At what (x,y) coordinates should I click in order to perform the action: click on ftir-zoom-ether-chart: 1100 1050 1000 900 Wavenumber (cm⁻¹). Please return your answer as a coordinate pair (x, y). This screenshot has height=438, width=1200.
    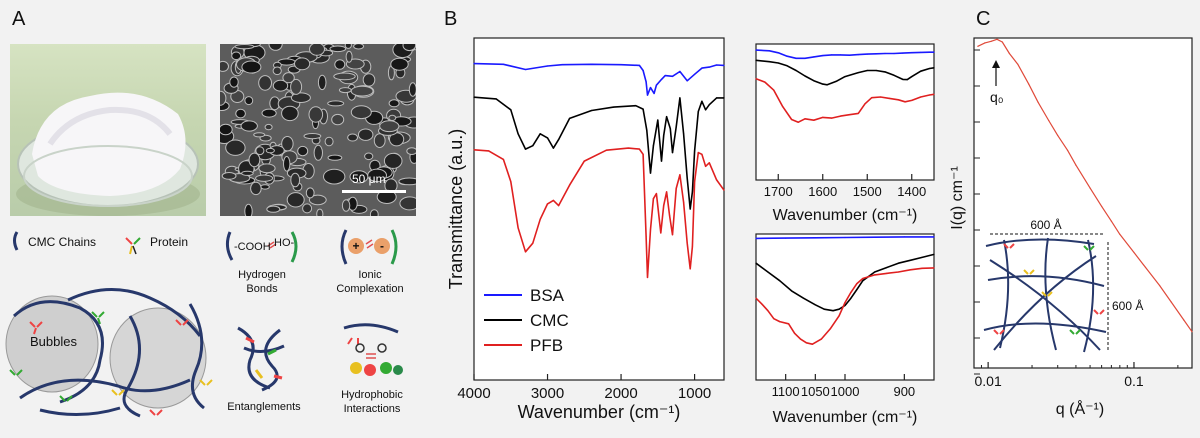
    Looking at the image, I should click on (845, 329).